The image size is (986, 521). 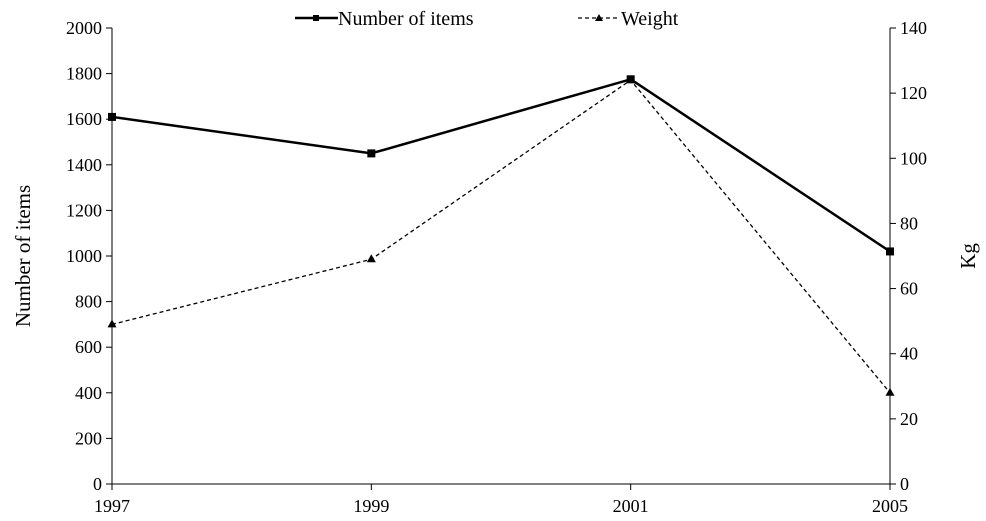 I want to click on right-y-axis-title: Kg, so click(x=968, y=256).